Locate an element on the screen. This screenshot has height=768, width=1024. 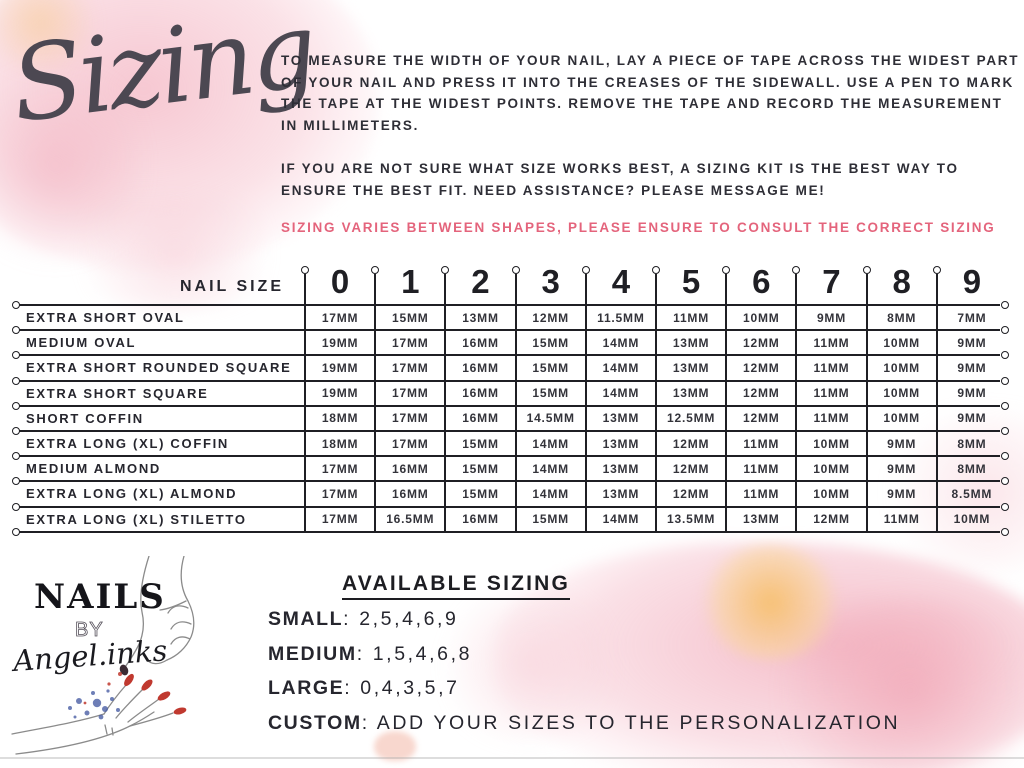
instructions-period: . is located at coordinates (416, 125).